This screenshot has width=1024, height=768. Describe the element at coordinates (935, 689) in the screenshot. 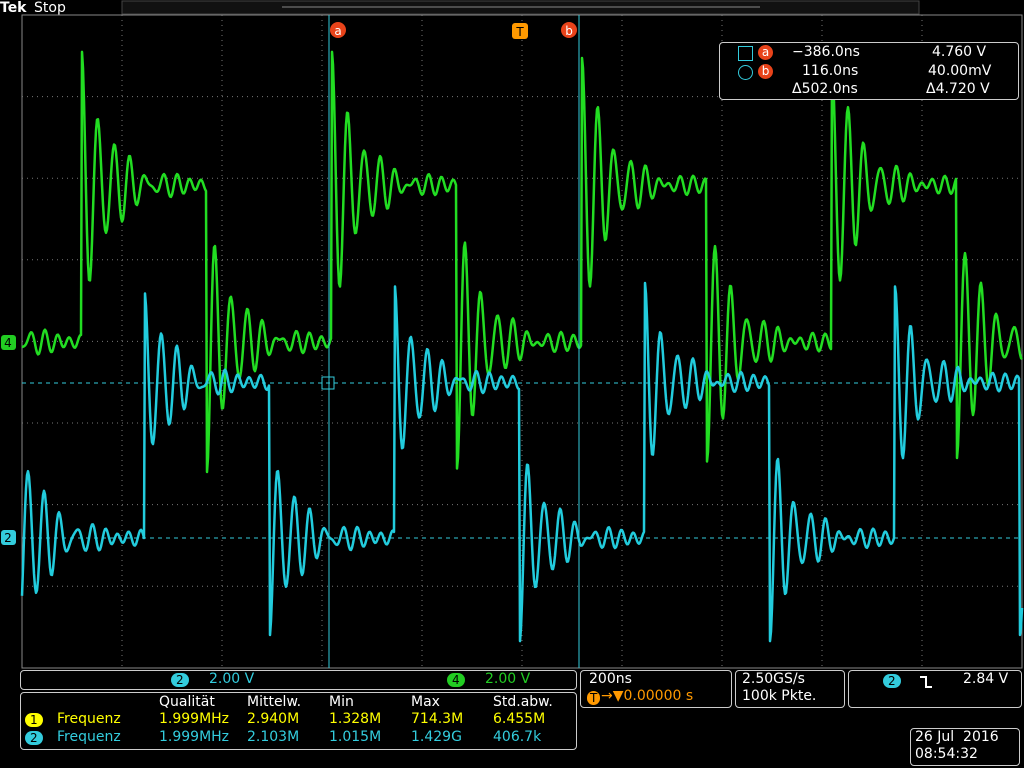

I see `trigger-info: 2 2.84 V` at that location.